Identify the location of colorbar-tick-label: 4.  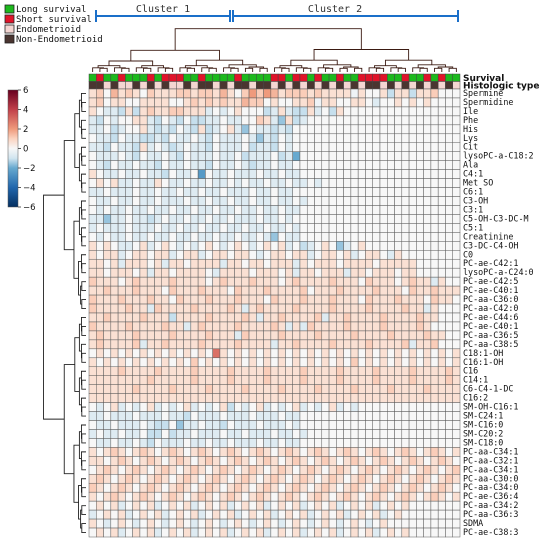
(25, 111).